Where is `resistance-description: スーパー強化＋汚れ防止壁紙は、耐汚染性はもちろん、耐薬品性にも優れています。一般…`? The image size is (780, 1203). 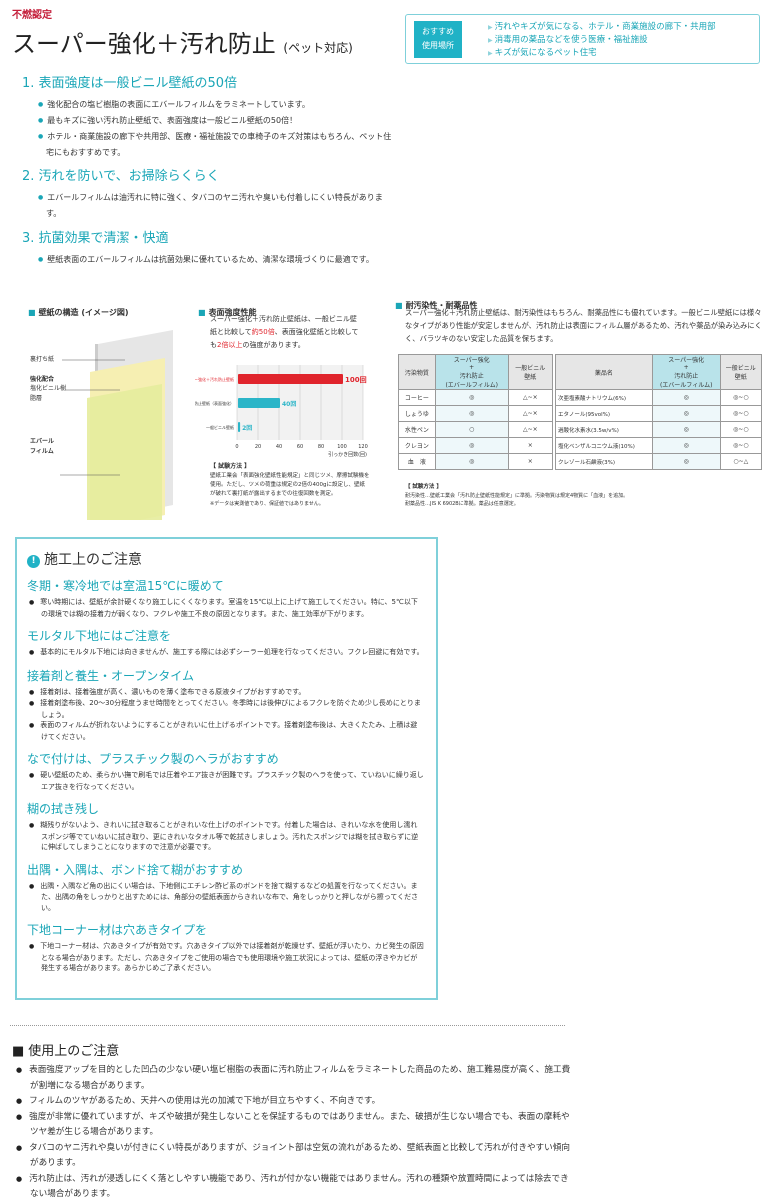
resistance-description: スーパー強化＋汚れ防止壁紙は、耐汚染性はもちろん、耐薬品性にも優れています。一般… is located at coordinates (583, 325).